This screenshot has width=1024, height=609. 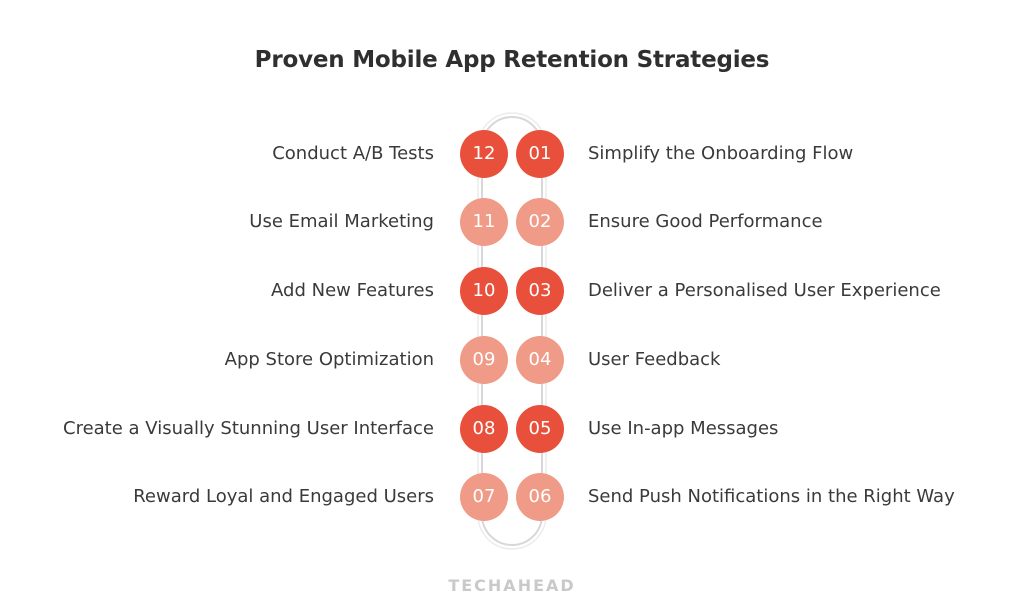 What do you see at coordinates (771, 496) in the screenshot?
I see `strategy-label-right: Send Push Notifications in the Right Way` at bounding box center [771, 496].